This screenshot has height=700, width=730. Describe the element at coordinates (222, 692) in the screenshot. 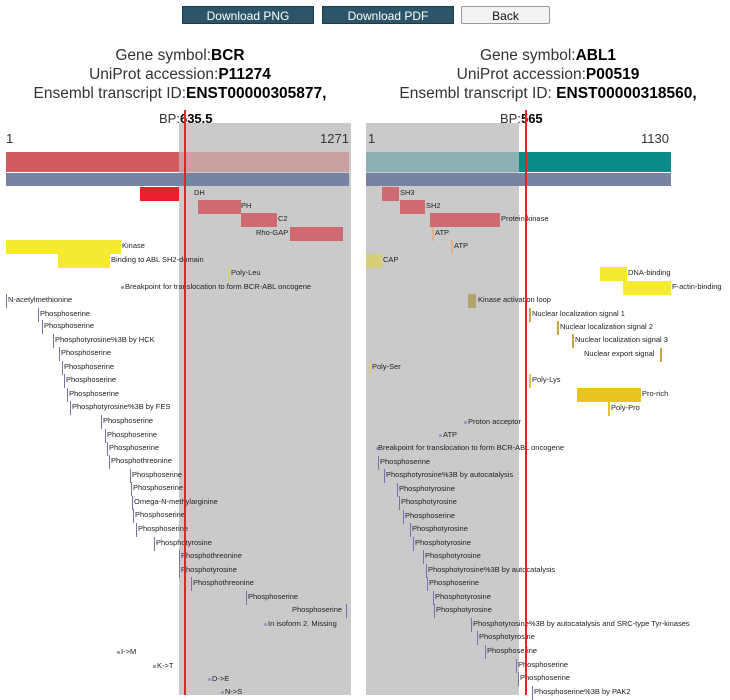

I see `bcr-variant-n-s-site-marker` at that location.